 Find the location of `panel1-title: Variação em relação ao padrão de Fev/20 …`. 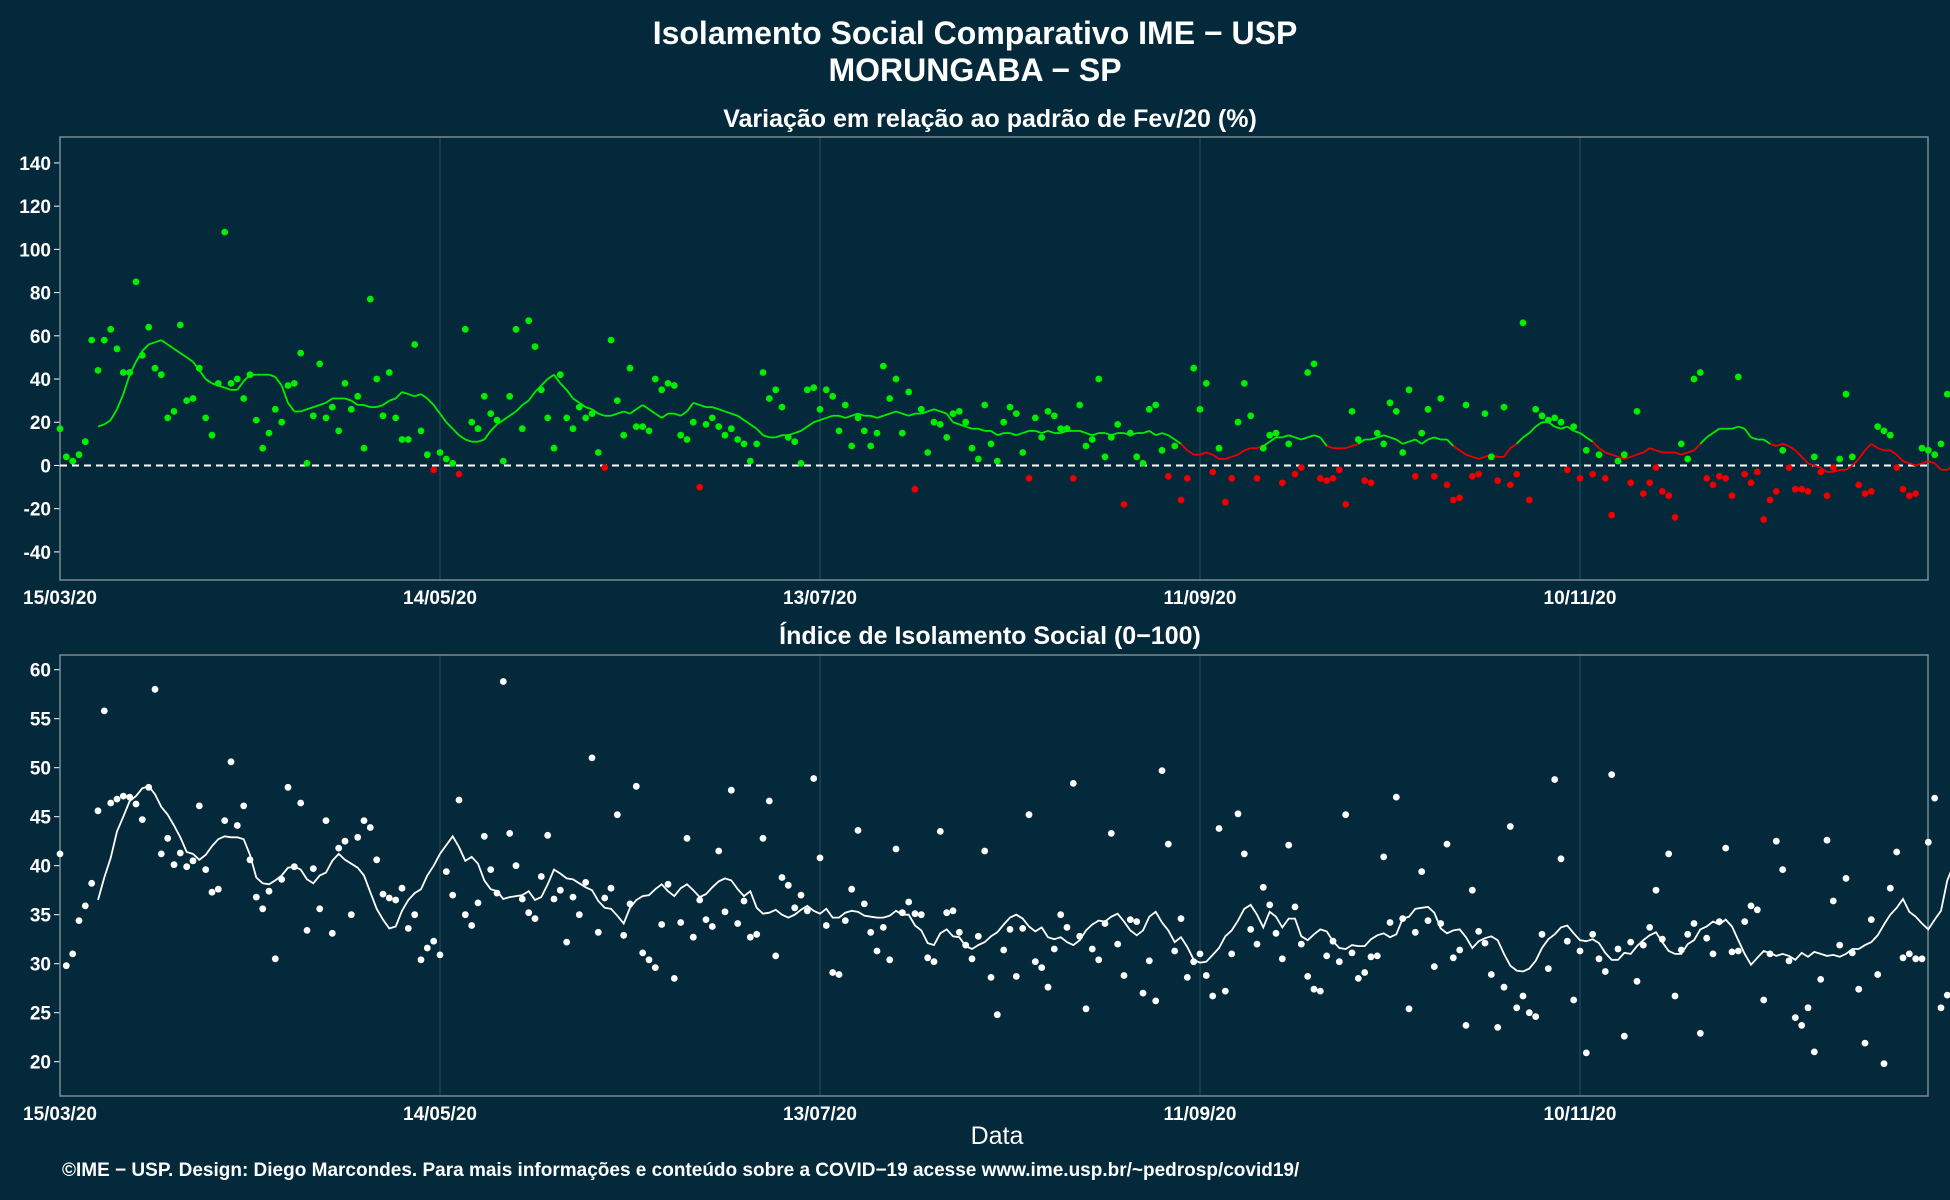

panel1-title: Variação em relação ao padrão de Fev/20 … is located at coordinates (990, 119).